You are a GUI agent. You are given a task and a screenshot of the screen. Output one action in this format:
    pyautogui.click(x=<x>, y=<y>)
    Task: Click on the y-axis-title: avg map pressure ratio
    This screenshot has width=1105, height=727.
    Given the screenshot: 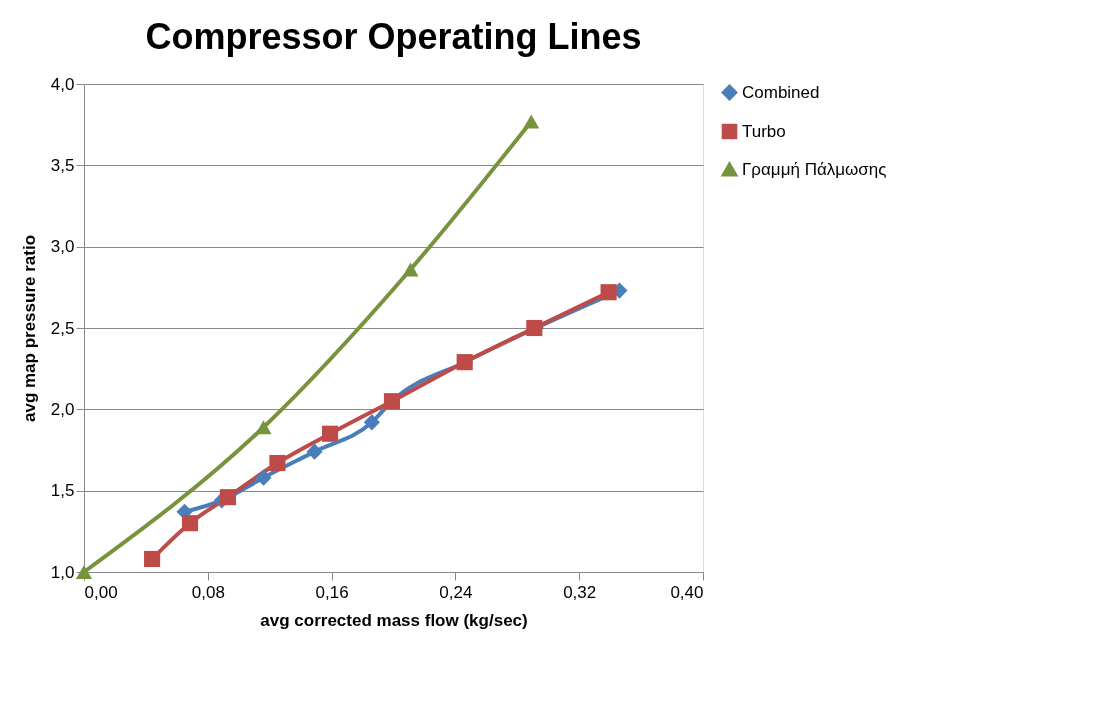 What is the action you would take?
    pyautogui.click(x=29, y=328)
    